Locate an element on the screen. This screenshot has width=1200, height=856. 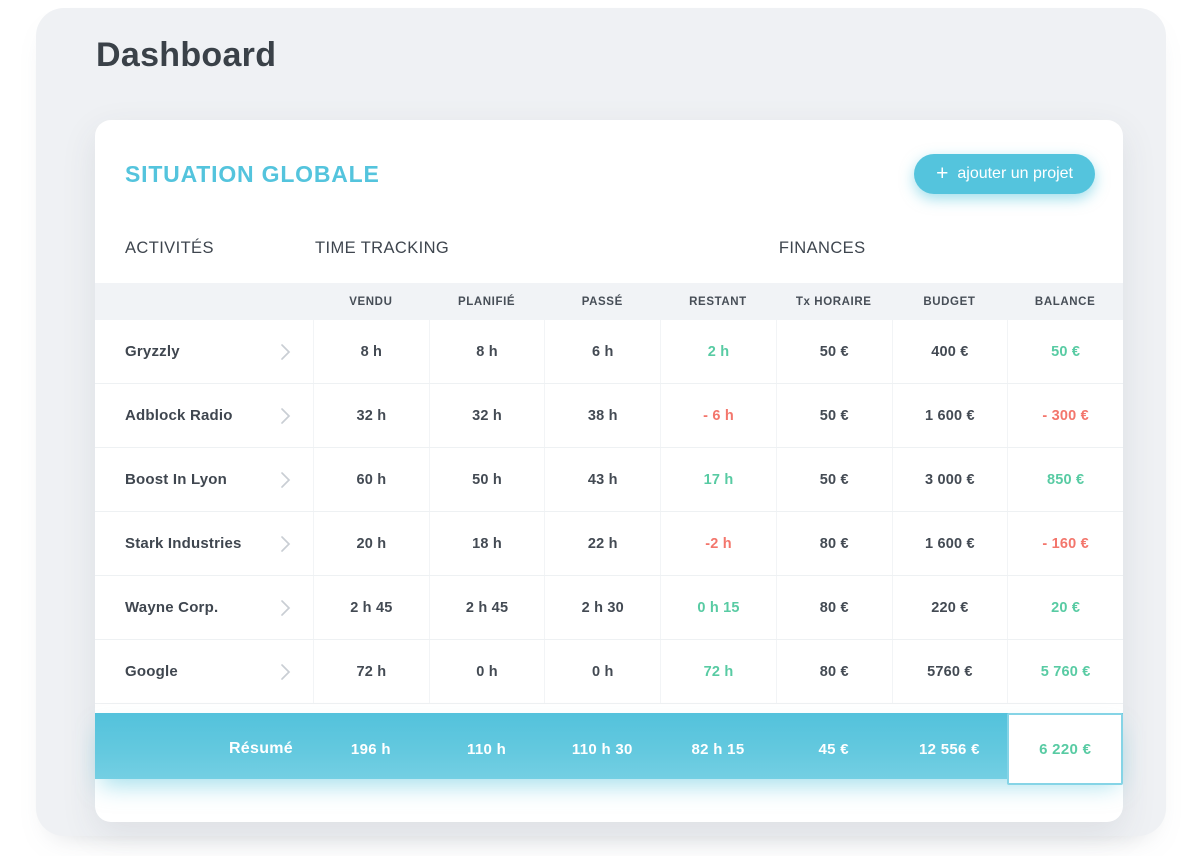
cell-restant: -2 h is located at coordinates (718, 543).